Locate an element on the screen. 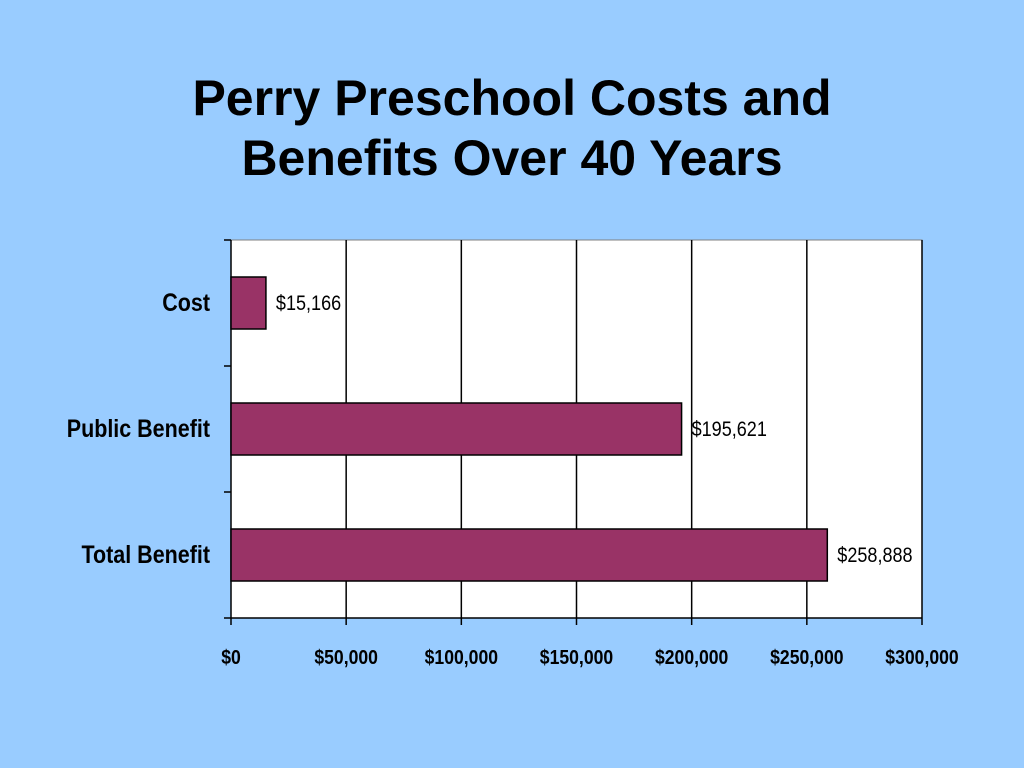 This screenshot has width=1024, height=768. x-tick-label-6: $300,000 is located at coordinates (921, 657).